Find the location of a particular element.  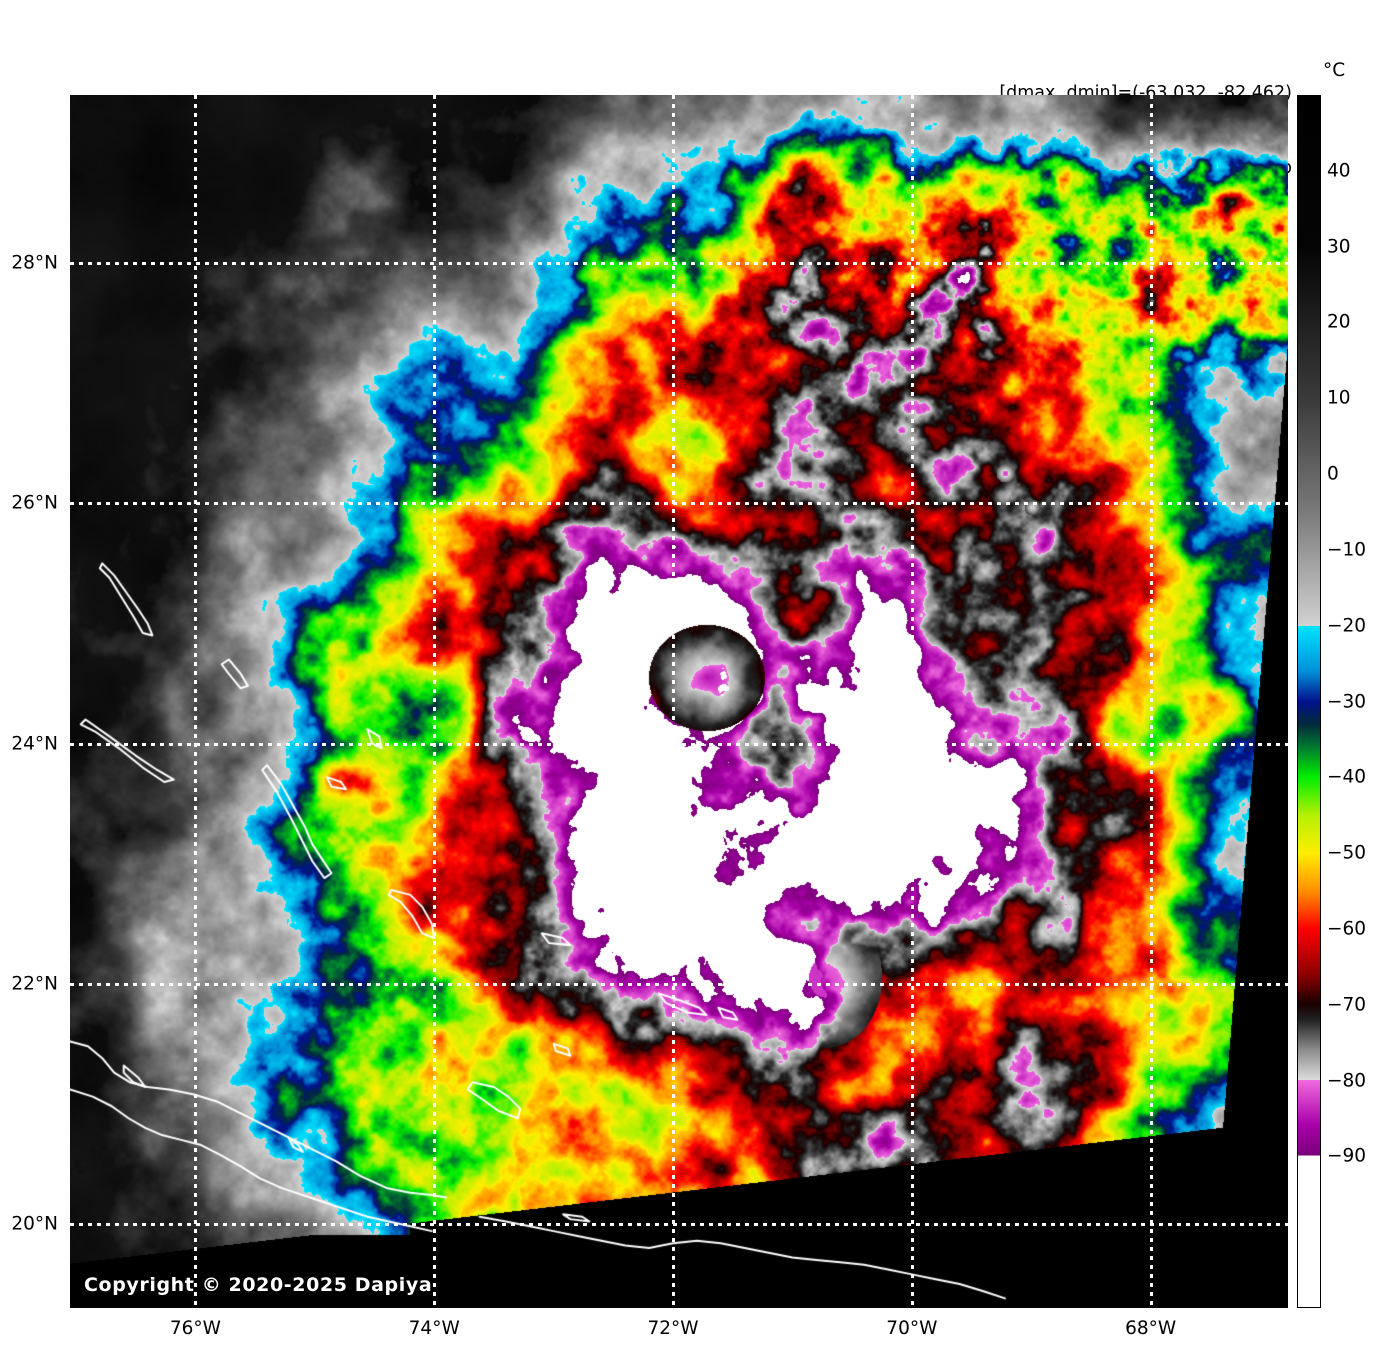

colorbar-tick: −70 is located at coordinates (1347, 1005).